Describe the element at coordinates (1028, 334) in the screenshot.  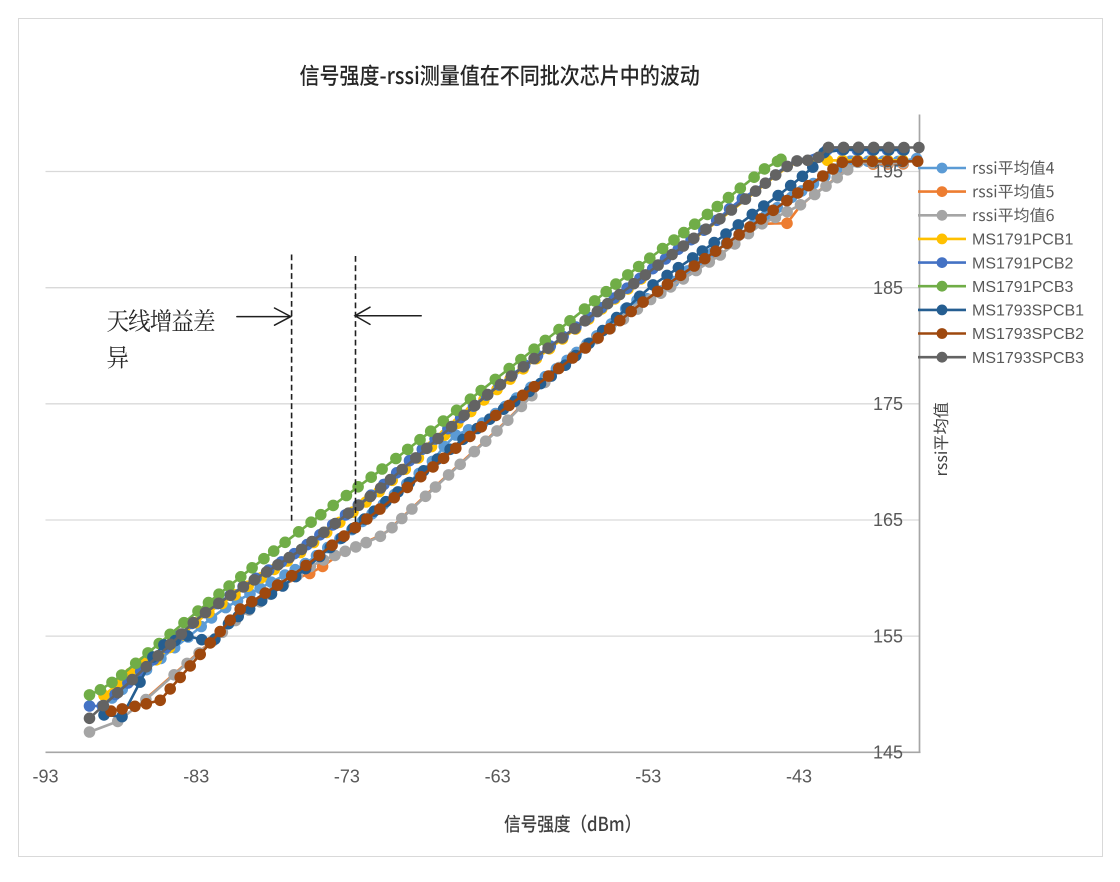
I see `svg-text: MS1793SPCB2` at that location.